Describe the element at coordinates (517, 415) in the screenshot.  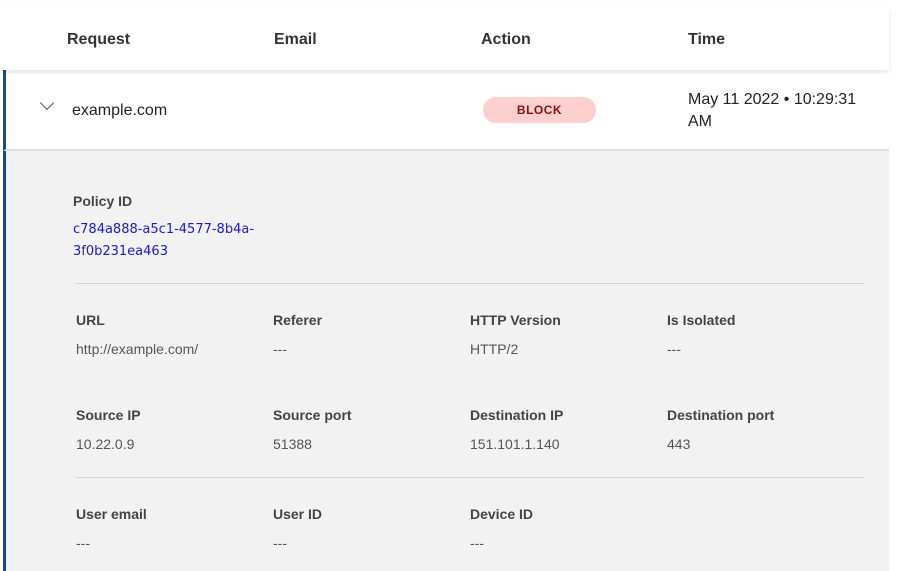
I see `destination-ip-label: Destination IP` at that location.